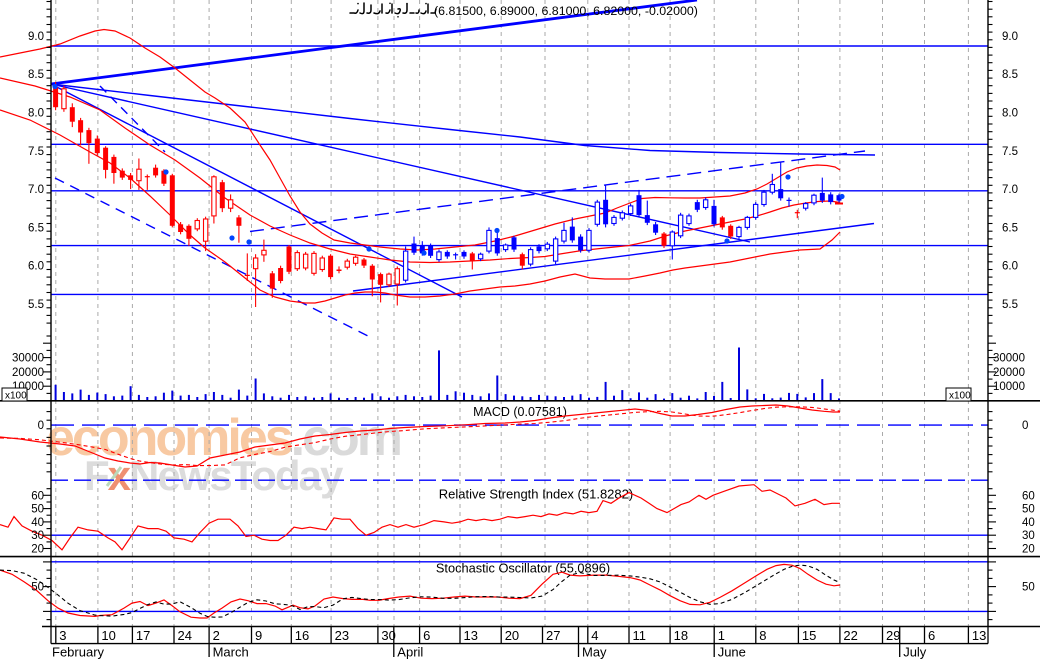 Image resolution: width=1040 pixels, height=664 pixels. I want to click on svg-text: 29, so click(893, 635).